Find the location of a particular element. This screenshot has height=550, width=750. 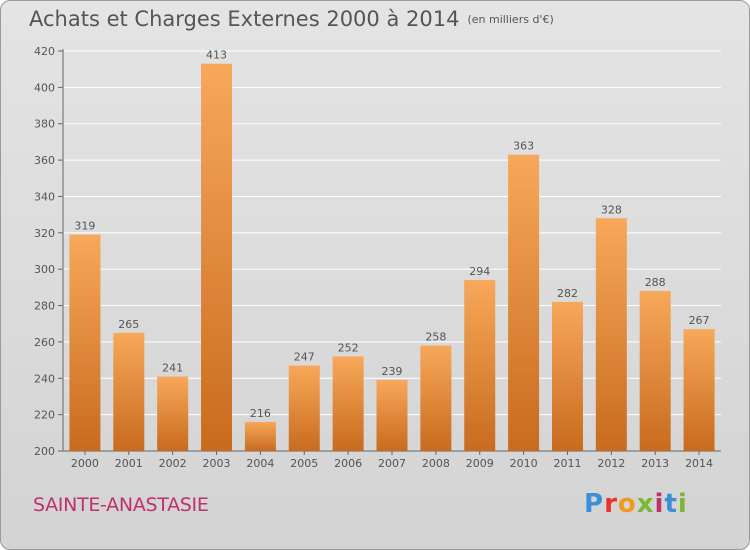

x-tick-label: 2009 is located at coordinates (480, 463).